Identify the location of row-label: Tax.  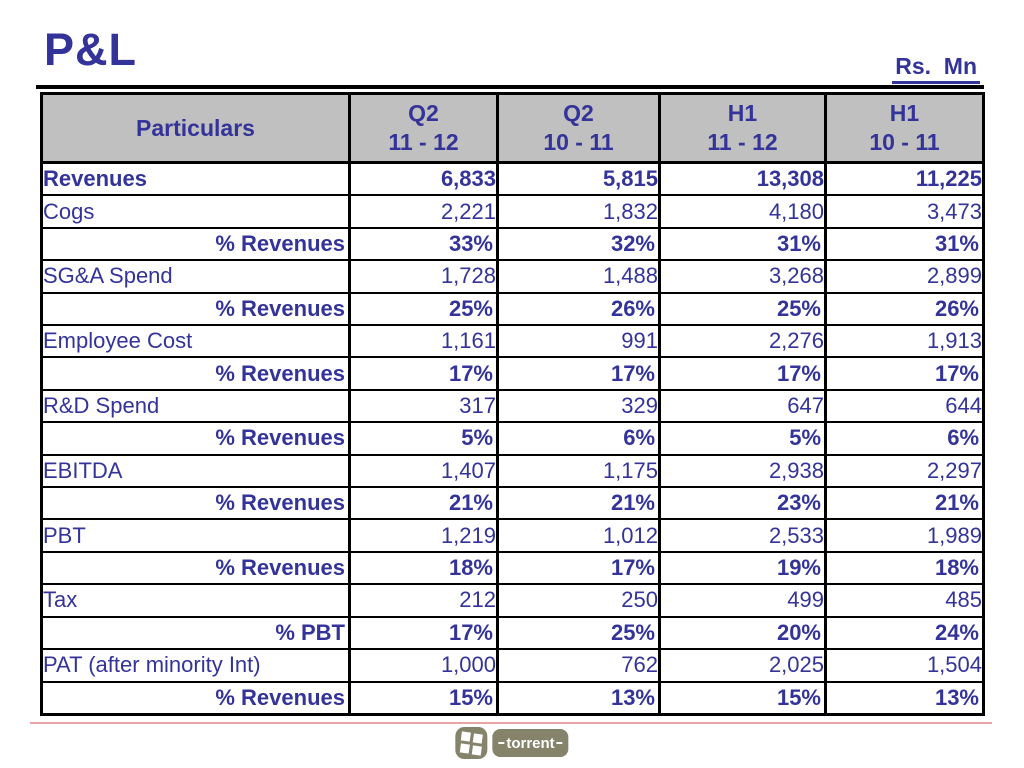
(195, 600).